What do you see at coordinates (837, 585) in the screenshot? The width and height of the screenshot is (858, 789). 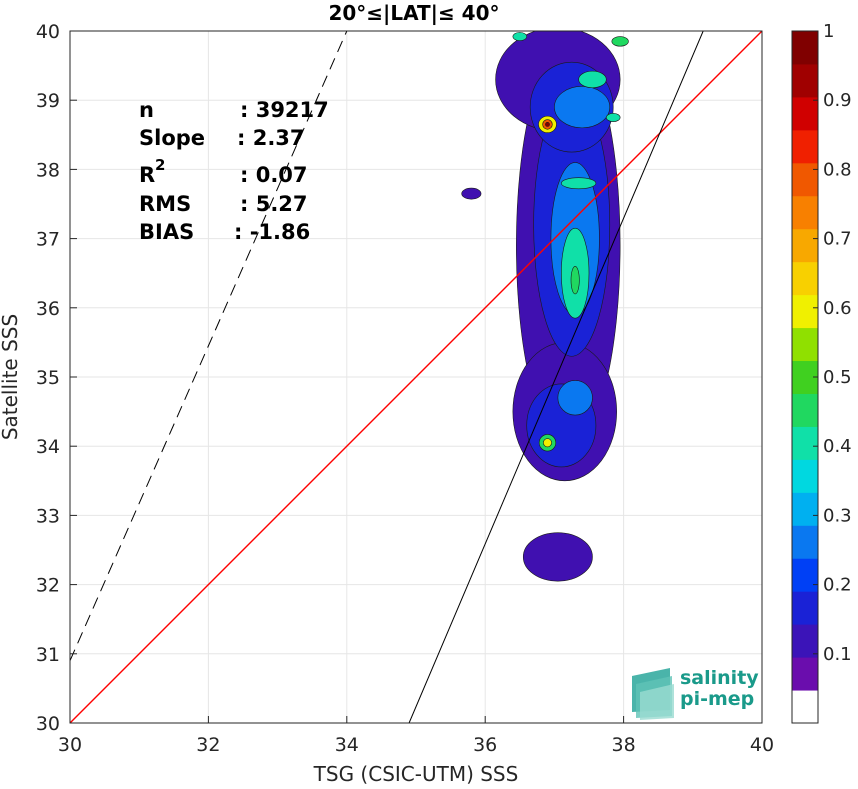 I see `colorbar-tick-label: 0.2` at bounding box center [837, 585].